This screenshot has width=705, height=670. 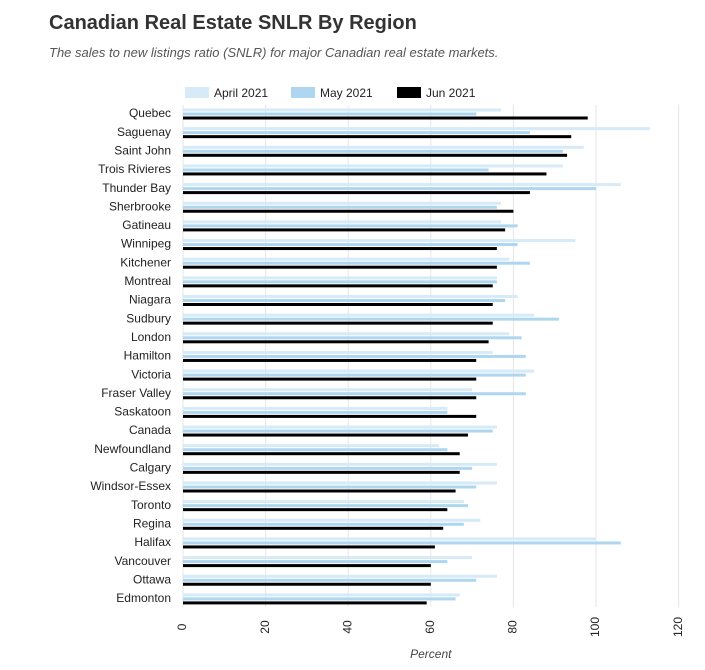 What do you see at coordinates (148, 318) in the screenshot?
I see `category-label: Sudbury` at bounding box center [148, 318].